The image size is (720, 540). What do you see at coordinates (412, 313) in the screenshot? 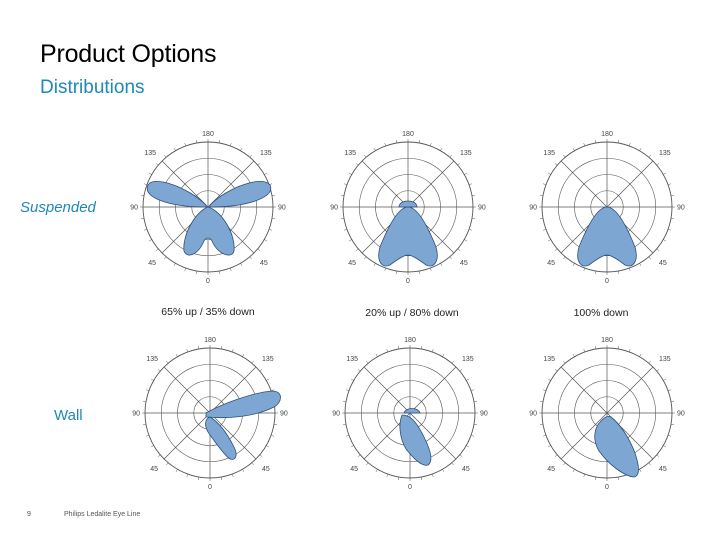
I see `caption-20up: 20% up / 80% down` at bounding box center [412, 313].